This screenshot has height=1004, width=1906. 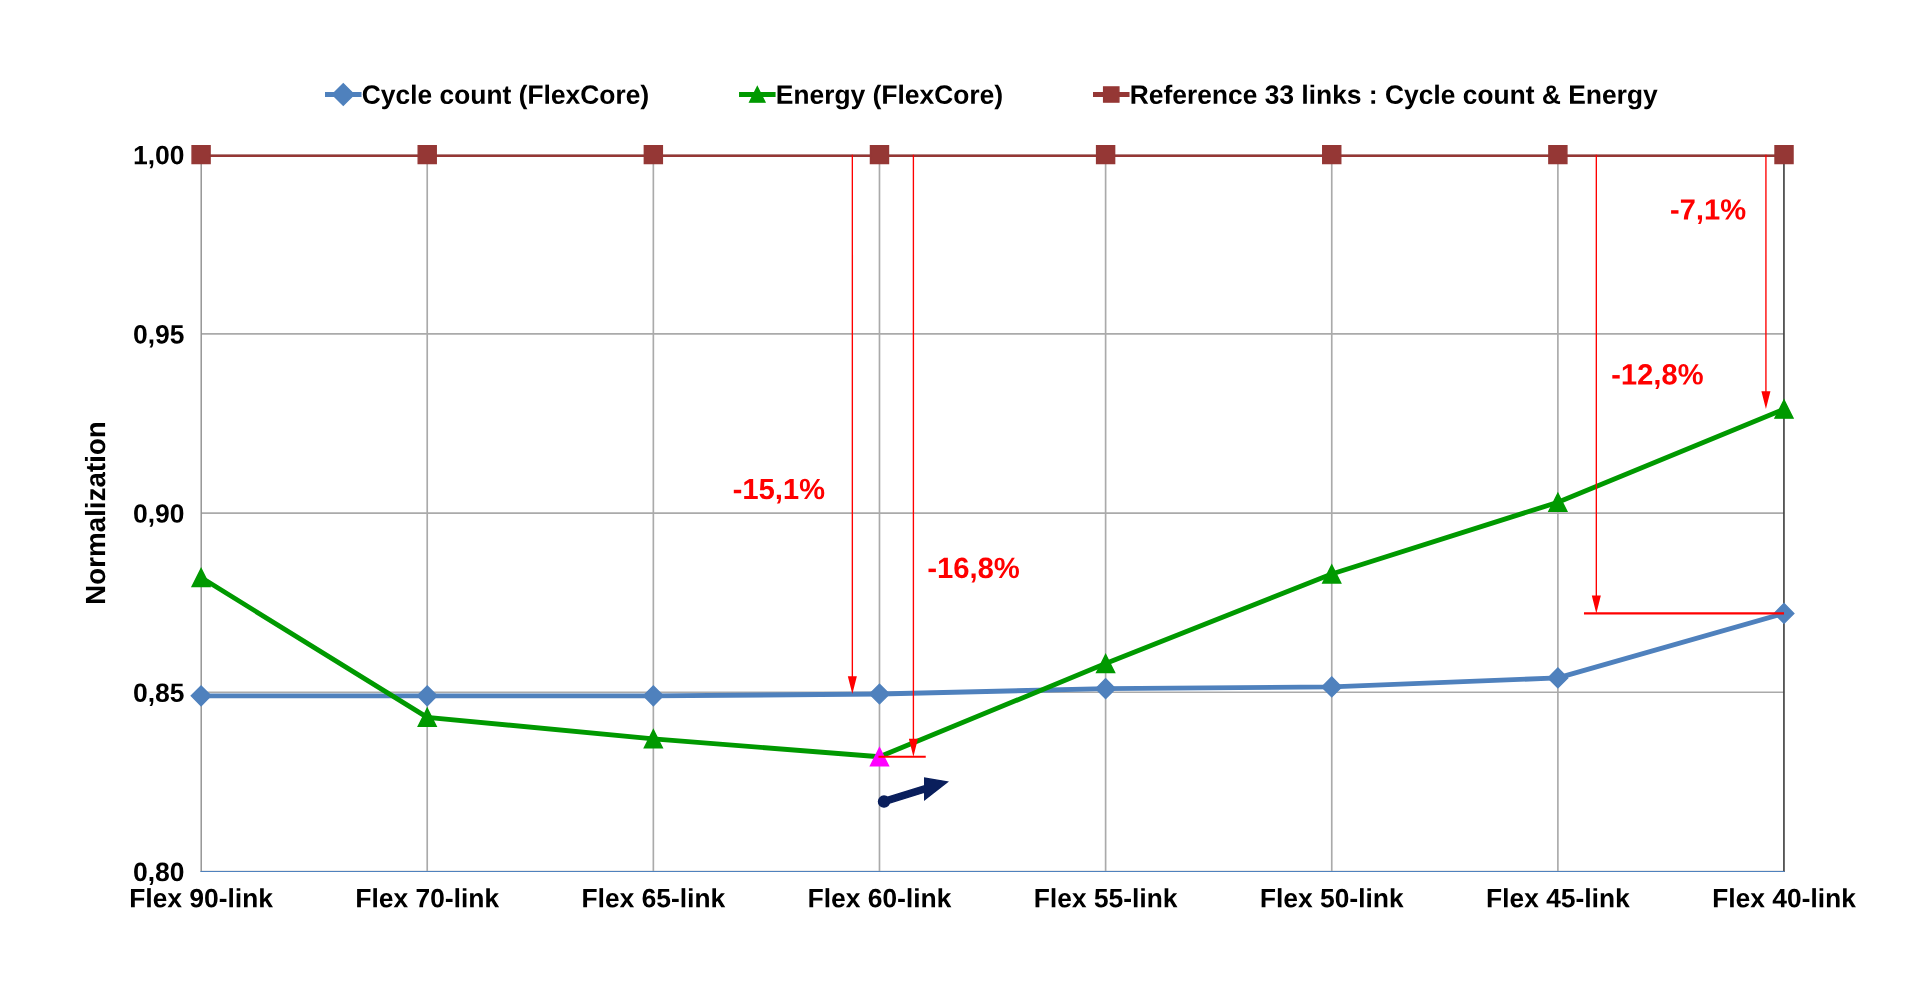 What do you see at coordinates (1708, 212) in the screenshot?
I see `annotation: -7,1%` at bounding box center [1708, 212].